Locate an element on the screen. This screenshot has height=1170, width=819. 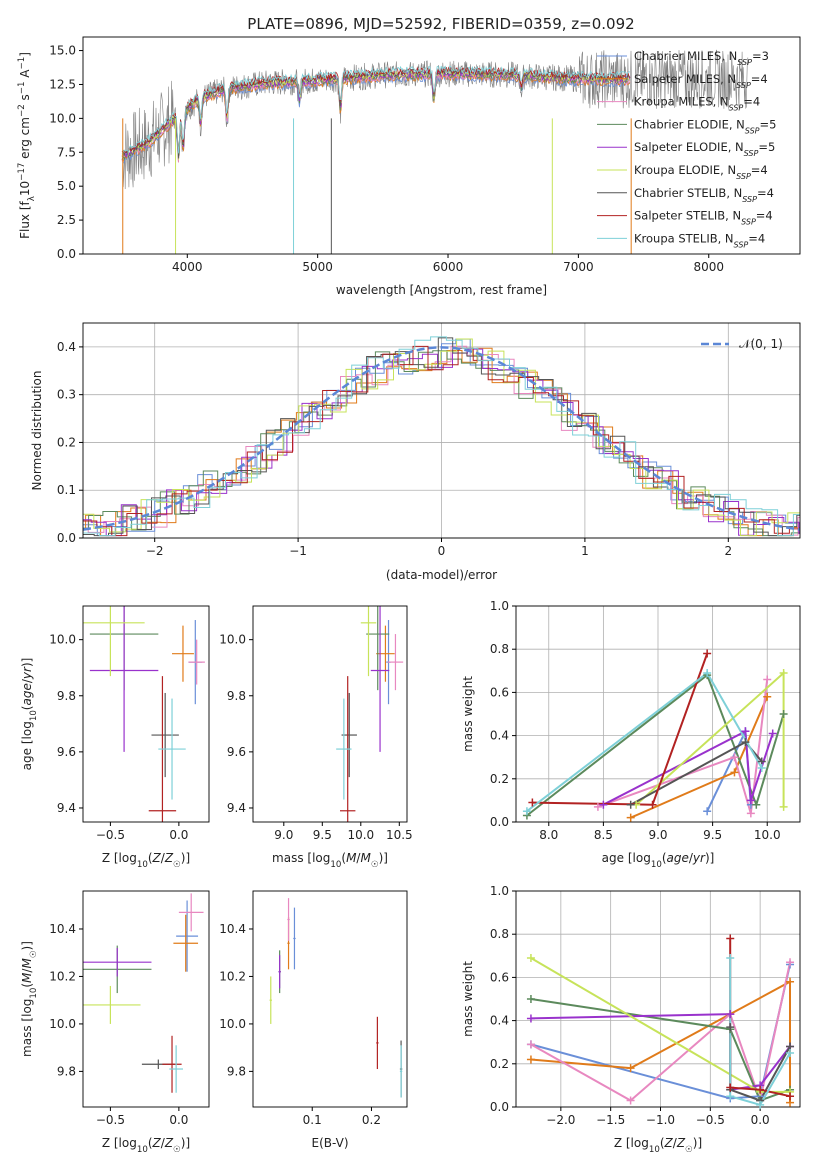
series-marker-chabrier_miles is located at coordinates (707, 811).